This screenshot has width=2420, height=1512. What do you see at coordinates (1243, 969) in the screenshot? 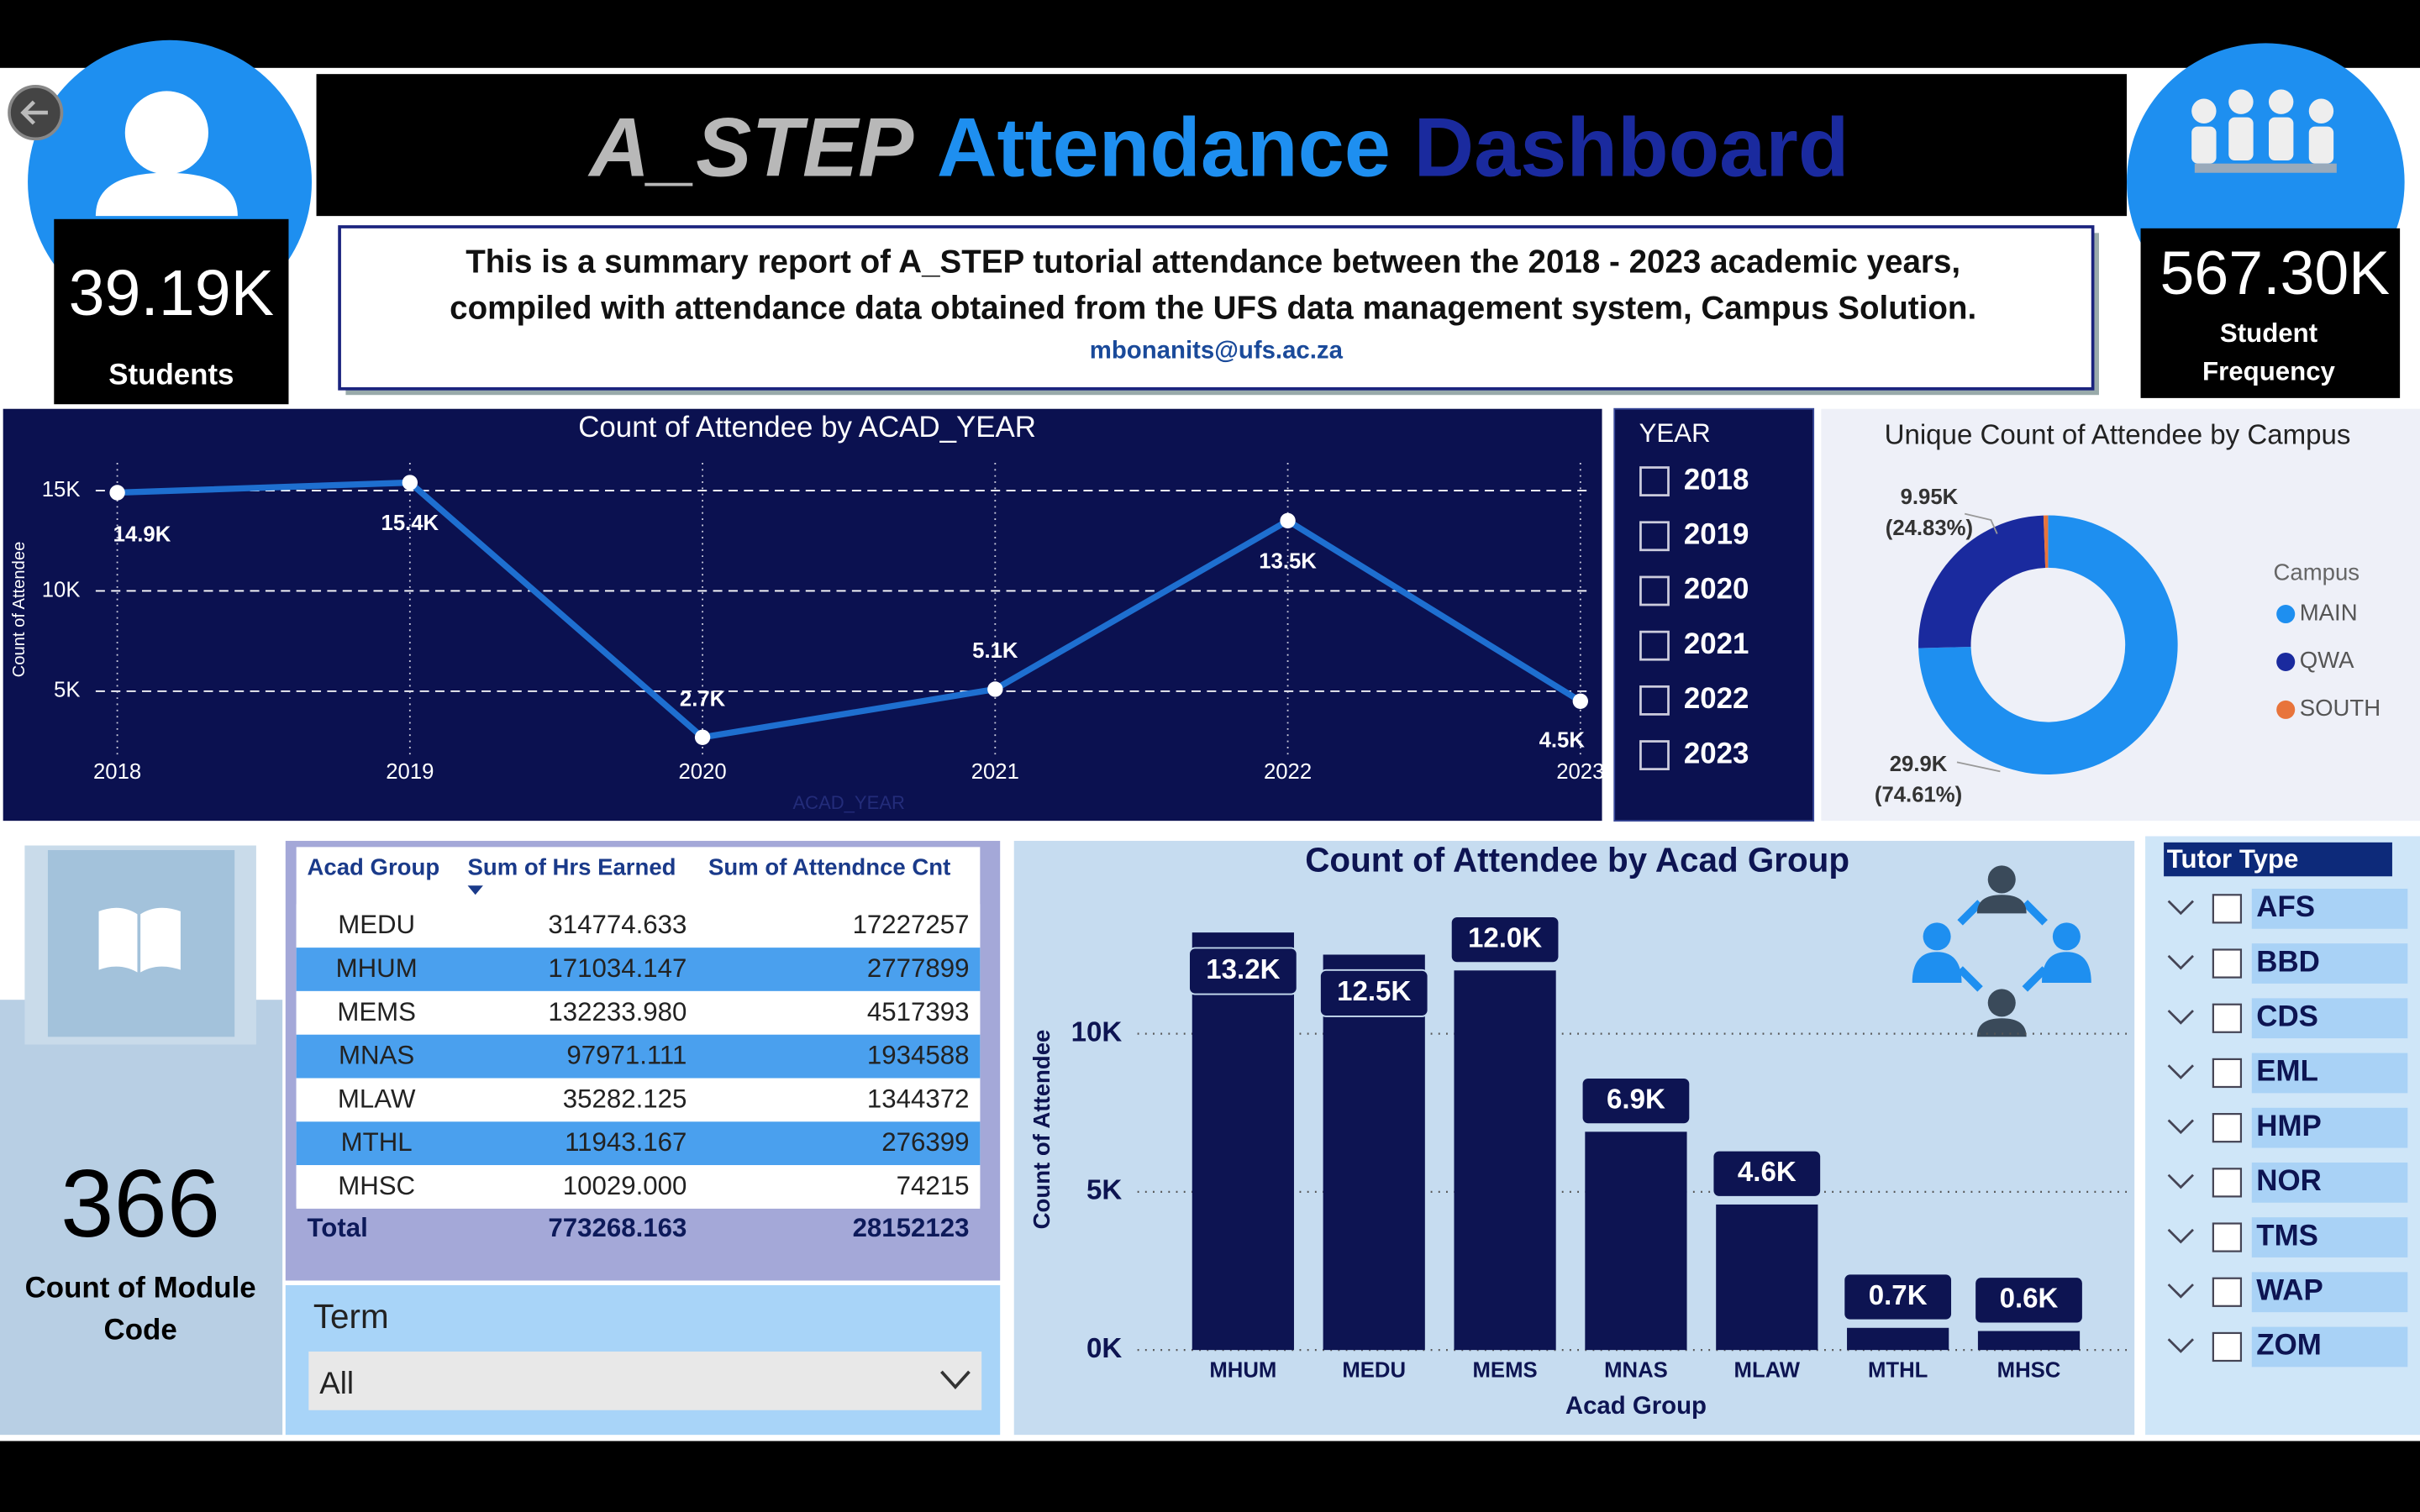
I see `data-label: 13.2K` at bounding box center [1243, 969].